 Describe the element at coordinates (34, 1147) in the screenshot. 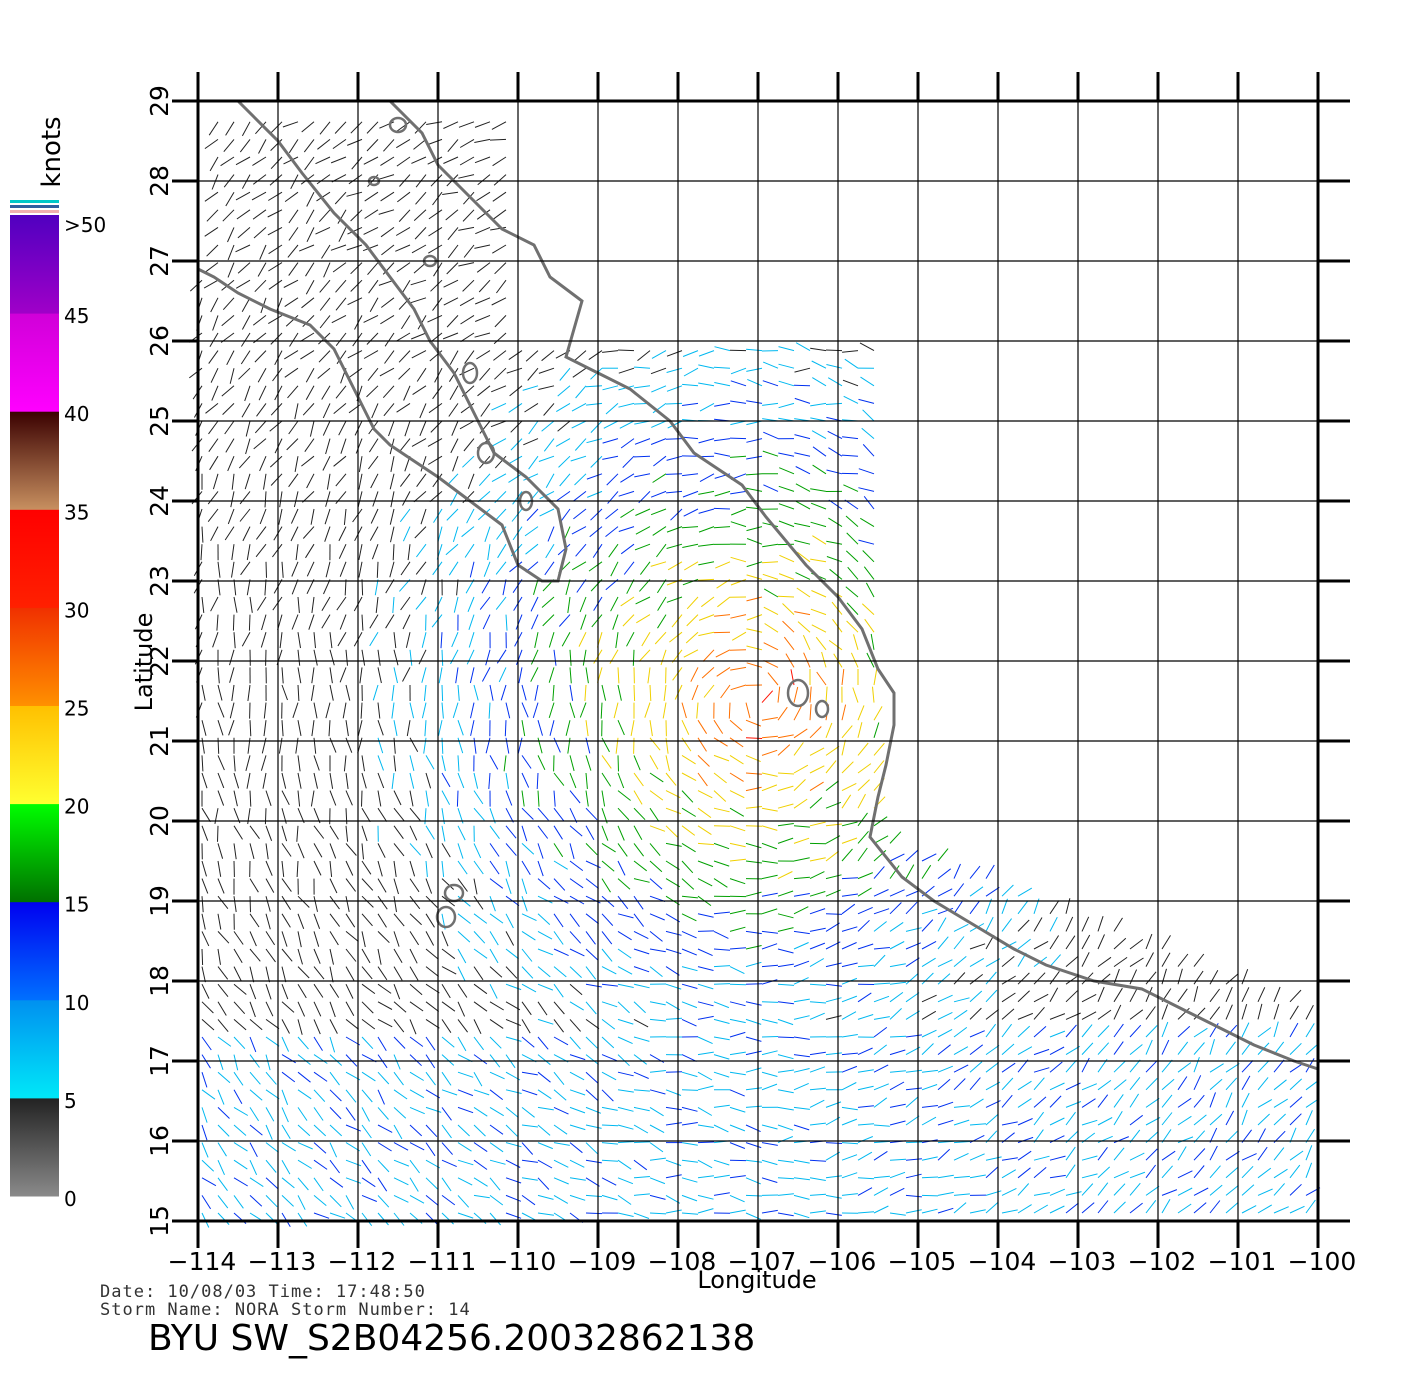

I see `colorbar-band` at that location.